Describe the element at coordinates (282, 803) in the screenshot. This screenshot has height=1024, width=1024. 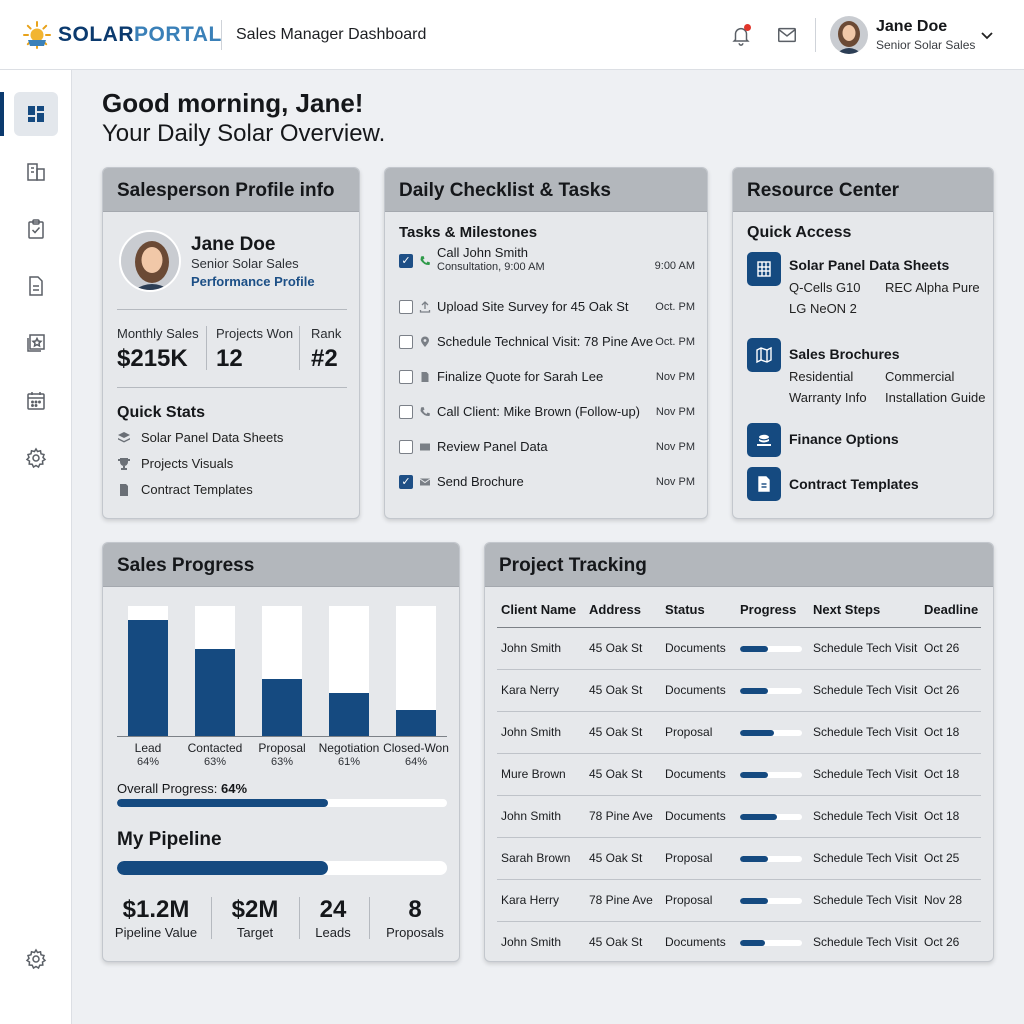
I see `overall-progress-bar` at that location.